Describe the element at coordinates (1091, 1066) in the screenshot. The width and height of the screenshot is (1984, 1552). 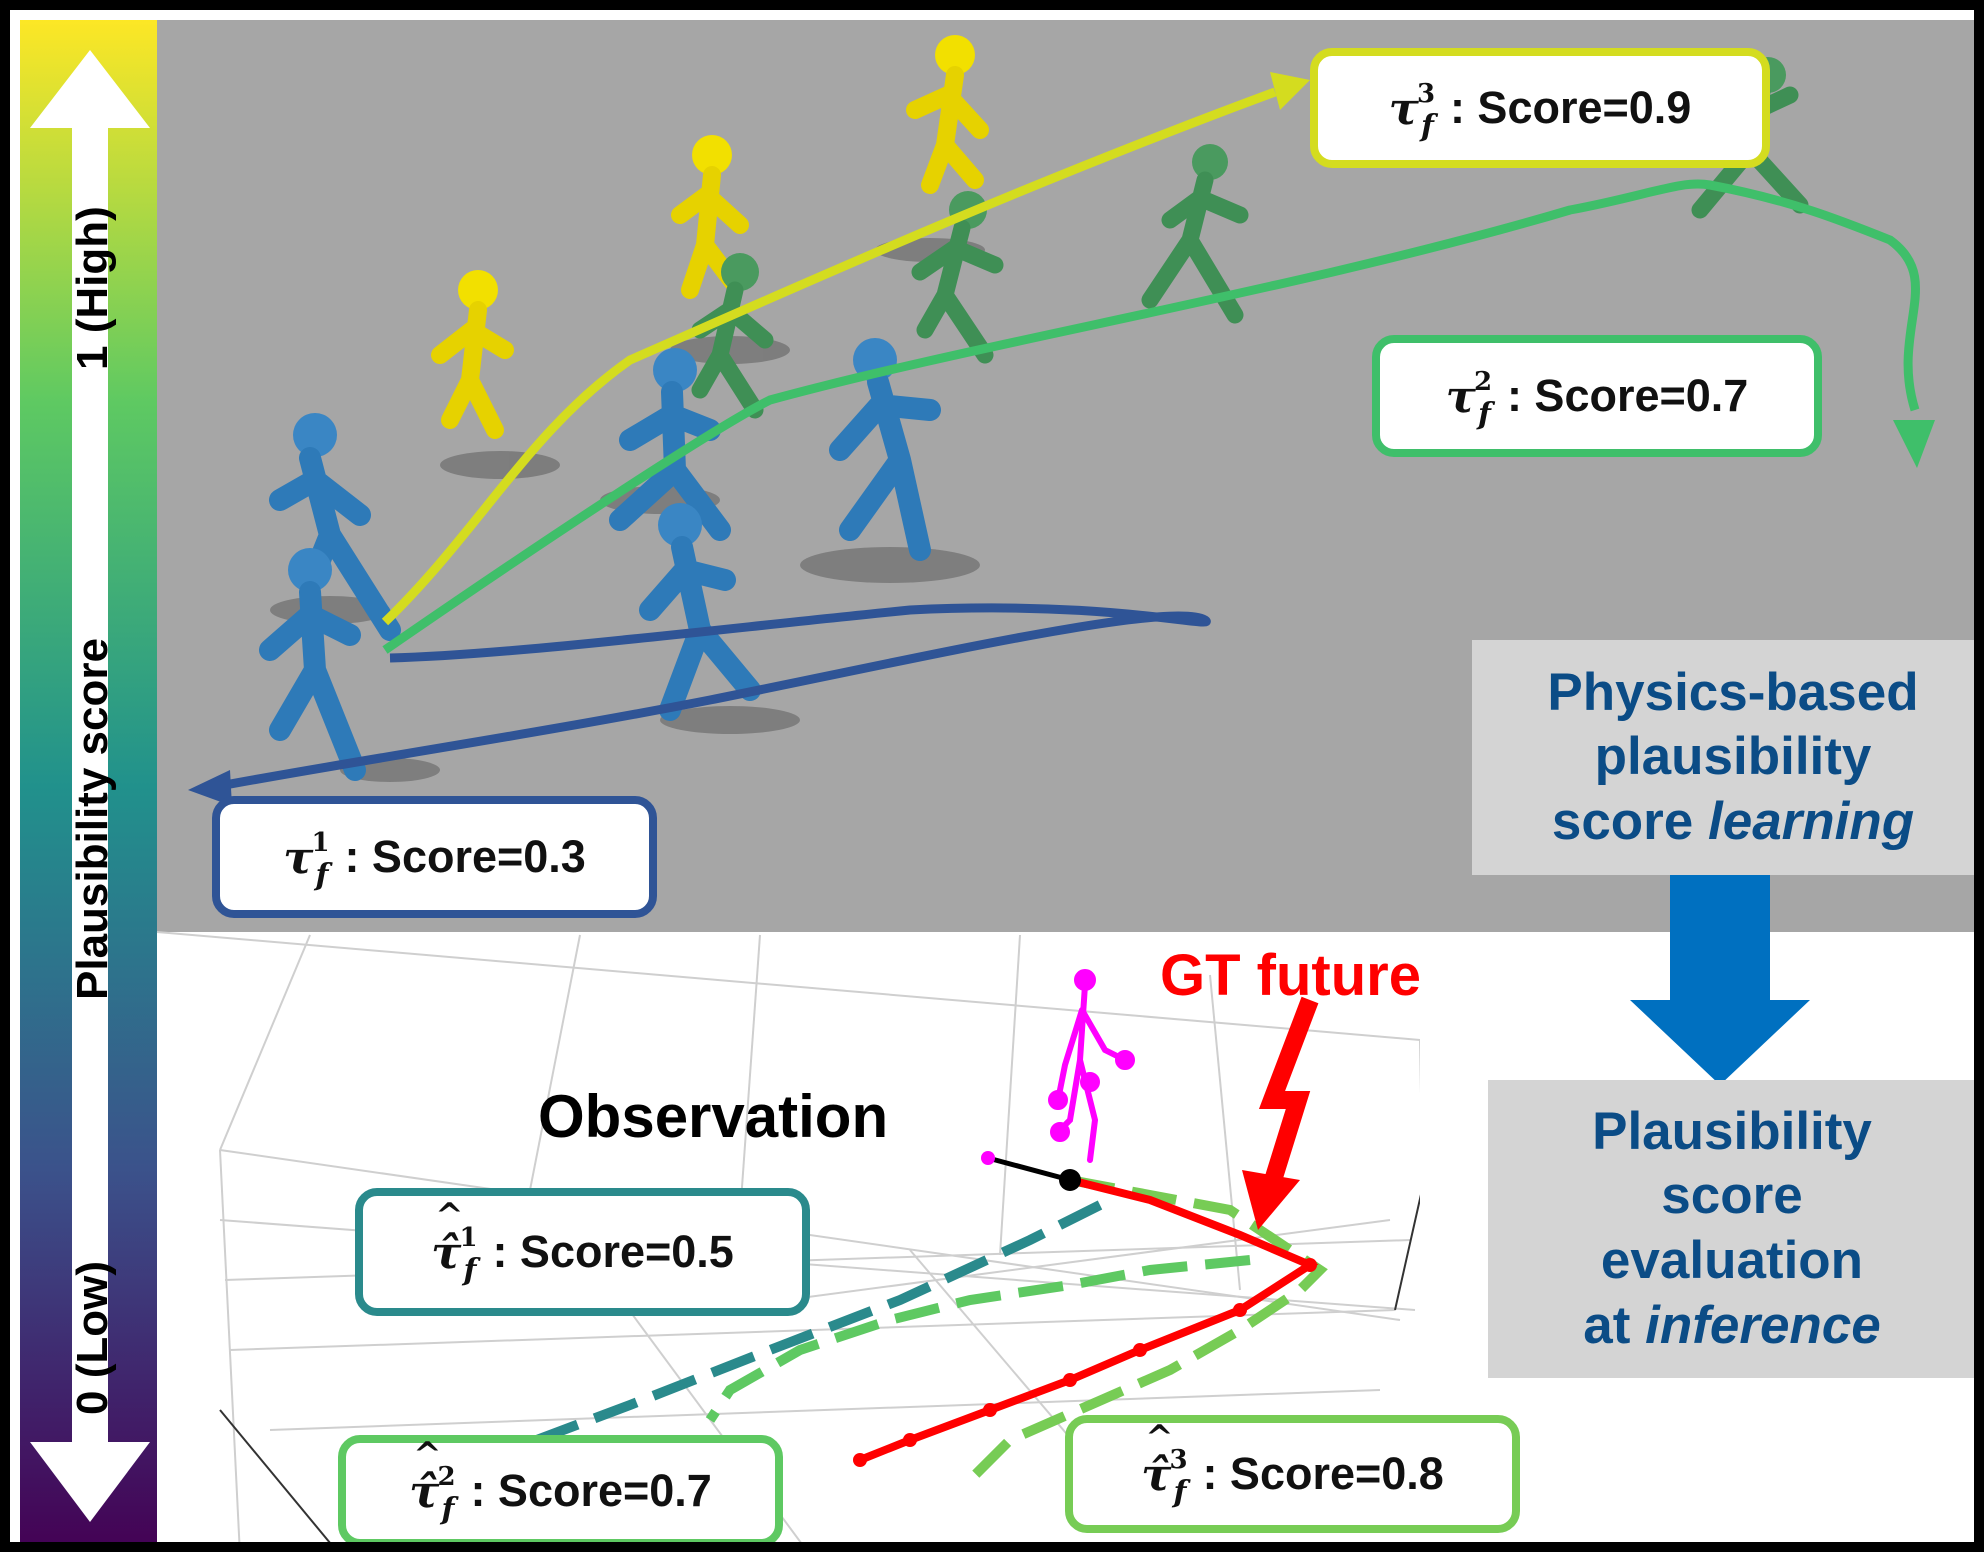
I see `observation-skeleton` at that location.